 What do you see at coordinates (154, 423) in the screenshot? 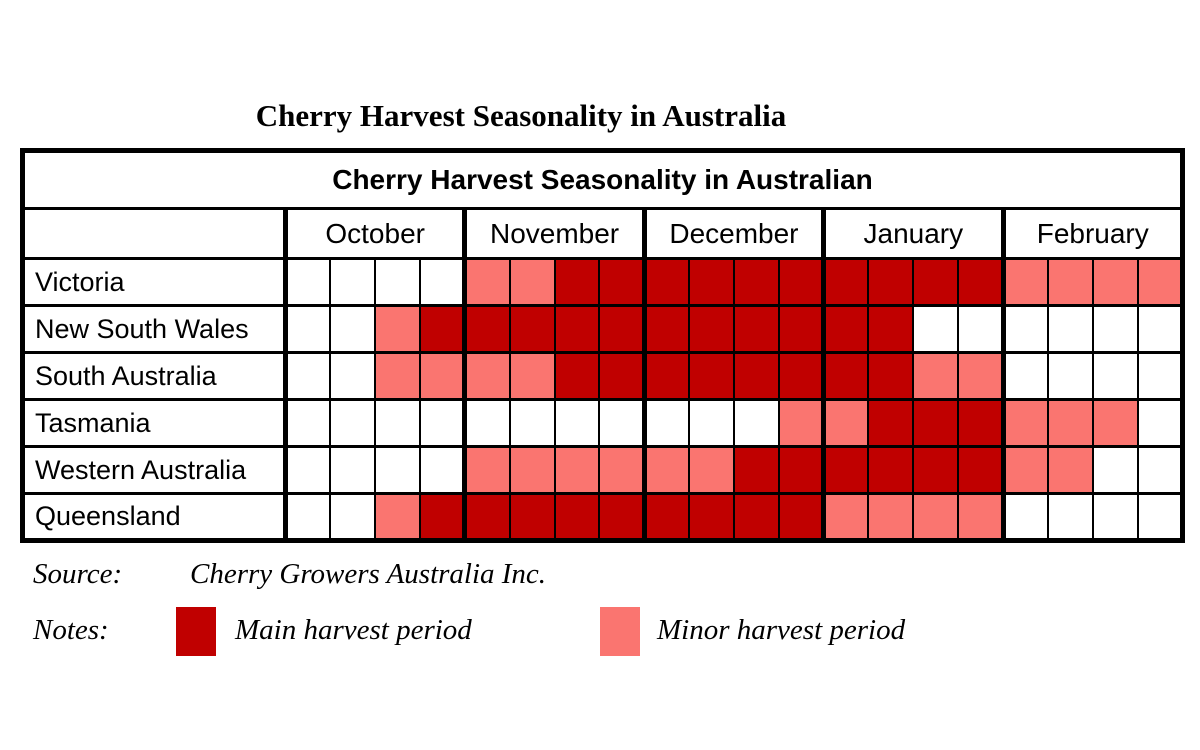
I see `row-label: Tasmania` at bounding box center [154, 423].